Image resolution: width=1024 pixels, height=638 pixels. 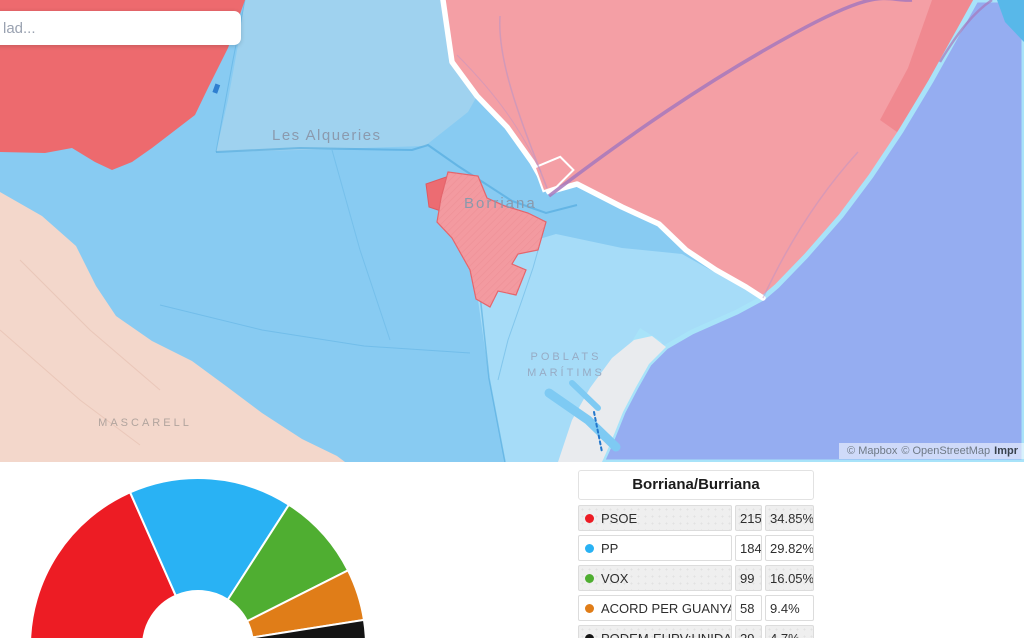 I want to click on search-input, so click(x=120, y=28).